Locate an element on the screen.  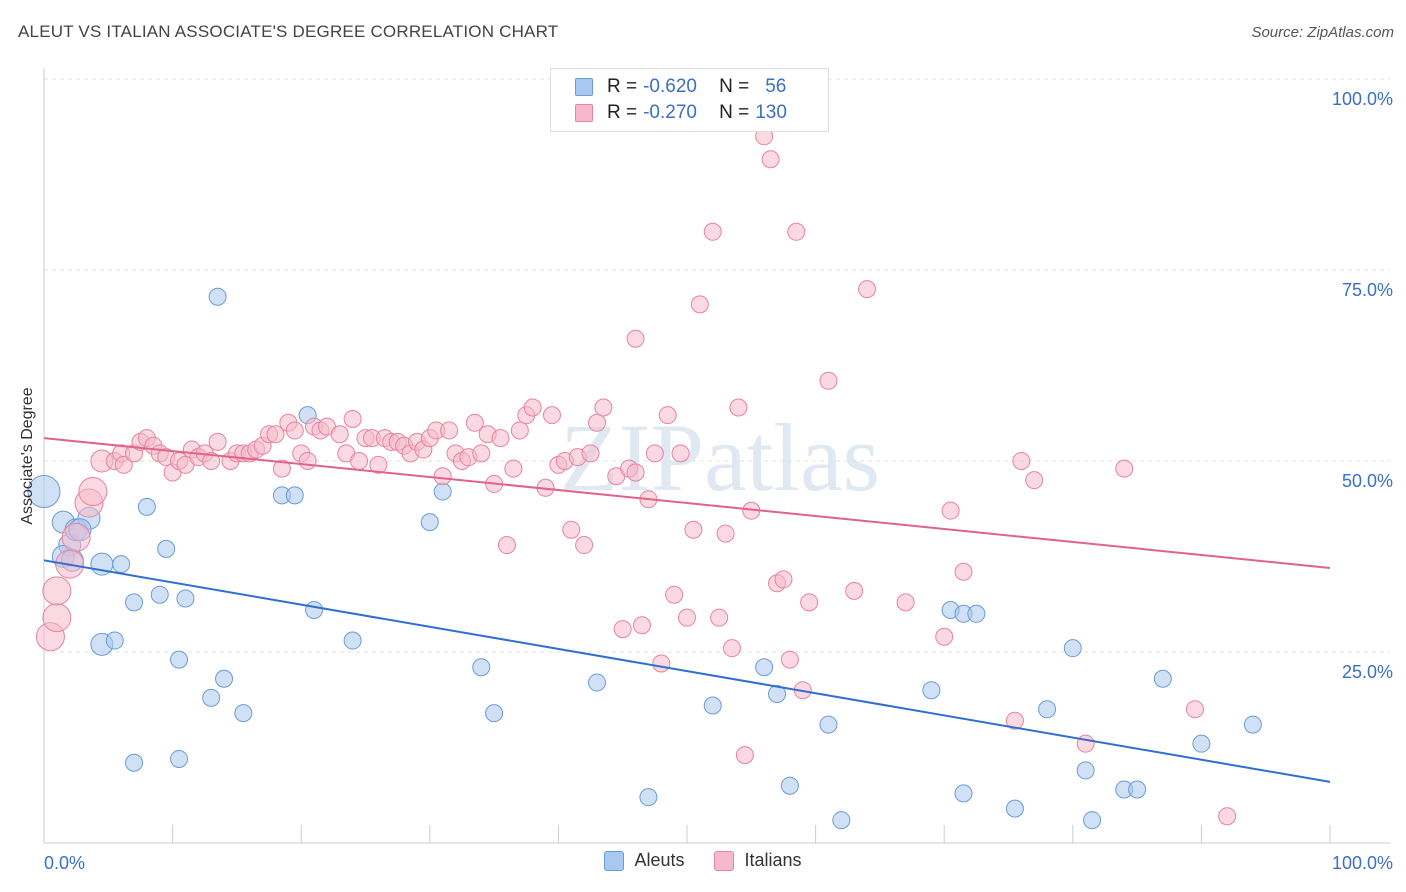
italians-legend-swatch is located at coordinates (724, 860).